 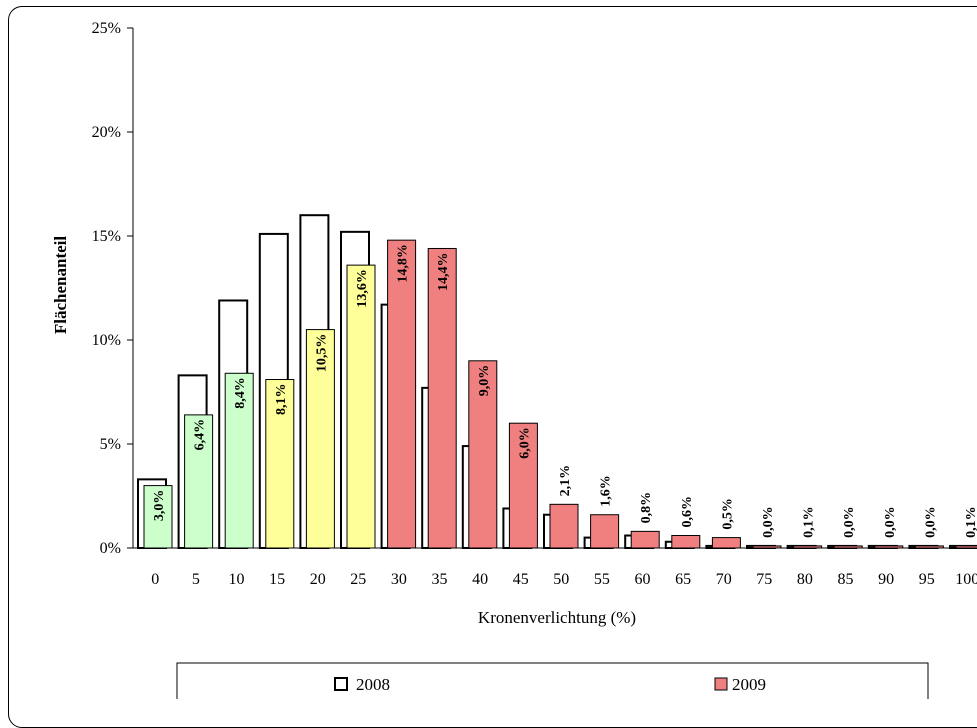 I want to click on y-tick-label: 5%, so click(x=110, y=444).